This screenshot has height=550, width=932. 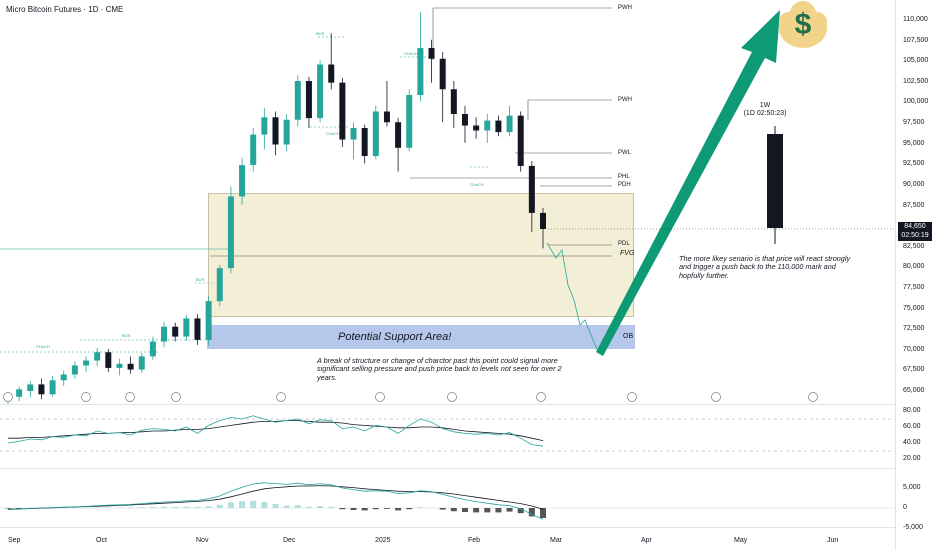 I want to click on price-tick-label: 100,000, so click(x=916, y=102).